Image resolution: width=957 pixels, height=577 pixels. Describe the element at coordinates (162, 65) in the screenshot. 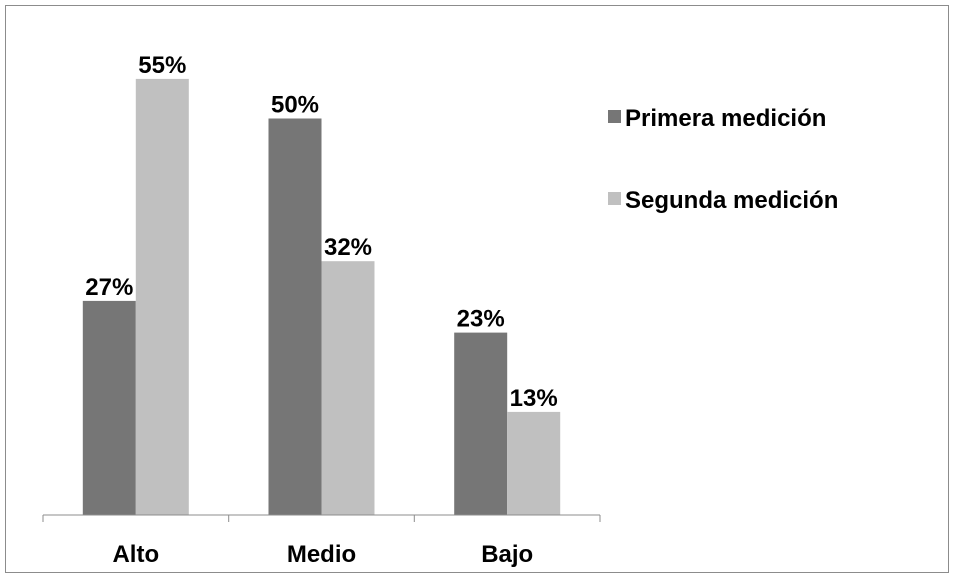

I see `data-label-alto-series-2: 55%` at that location.